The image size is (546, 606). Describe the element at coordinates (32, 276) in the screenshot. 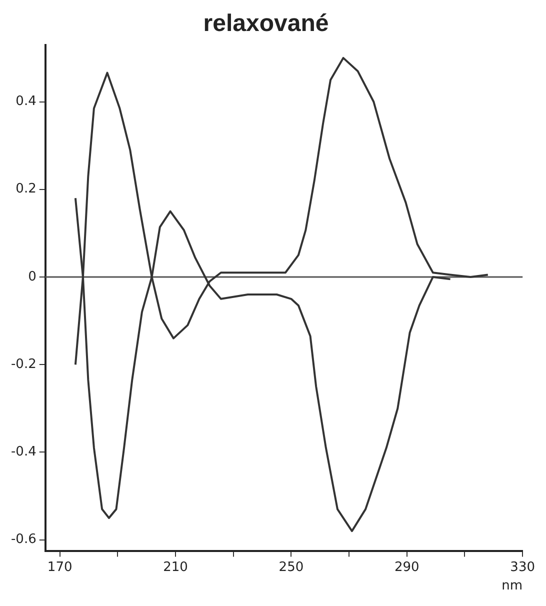

I see `y-tick-label: 0` at that location.